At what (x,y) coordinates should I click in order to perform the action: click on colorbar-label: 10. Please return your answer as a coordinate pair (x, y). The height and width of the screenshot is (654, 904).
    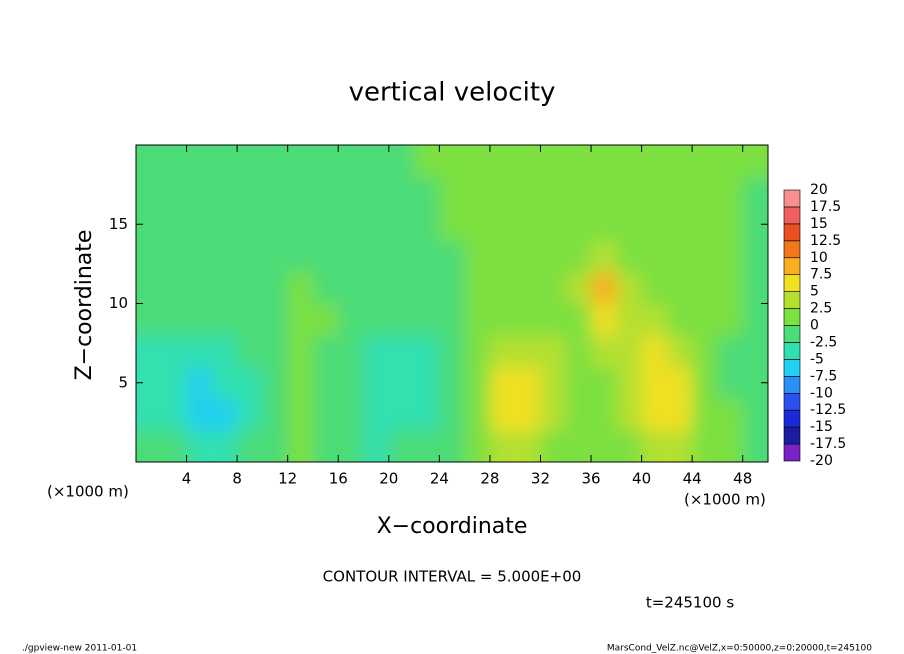
    Looking at the image, I should click on (819, 258).